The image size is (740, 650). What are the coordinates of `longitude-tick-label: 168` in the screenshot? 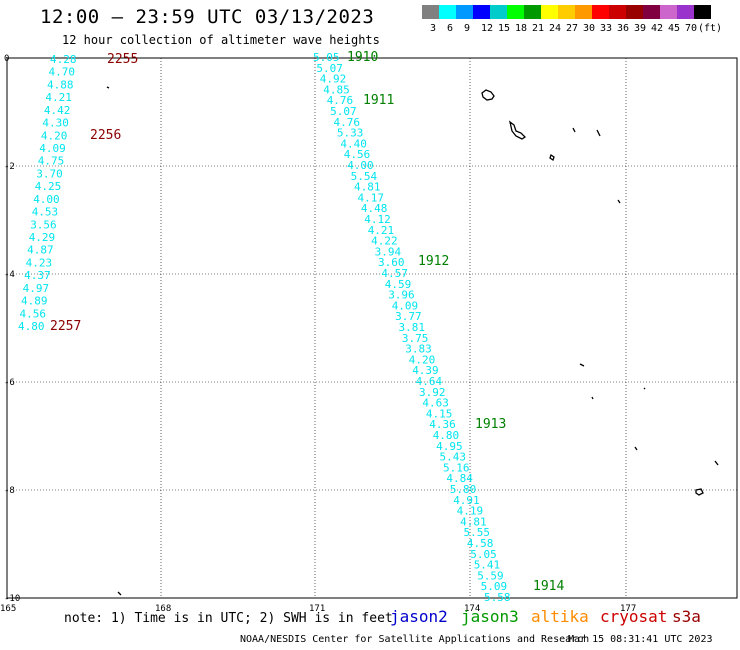 It's located at (163, 609).